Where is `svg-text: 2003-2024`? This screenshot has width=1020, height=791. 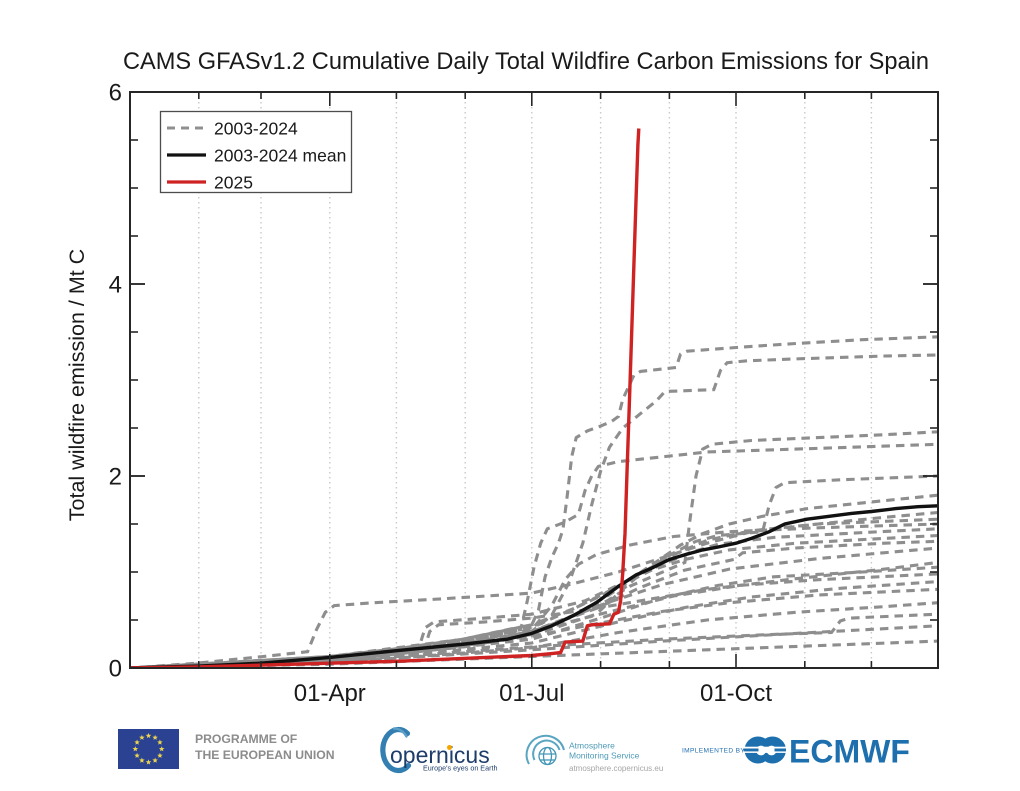
svg-text: 2003-2024 is located at coordinates (256, 129).